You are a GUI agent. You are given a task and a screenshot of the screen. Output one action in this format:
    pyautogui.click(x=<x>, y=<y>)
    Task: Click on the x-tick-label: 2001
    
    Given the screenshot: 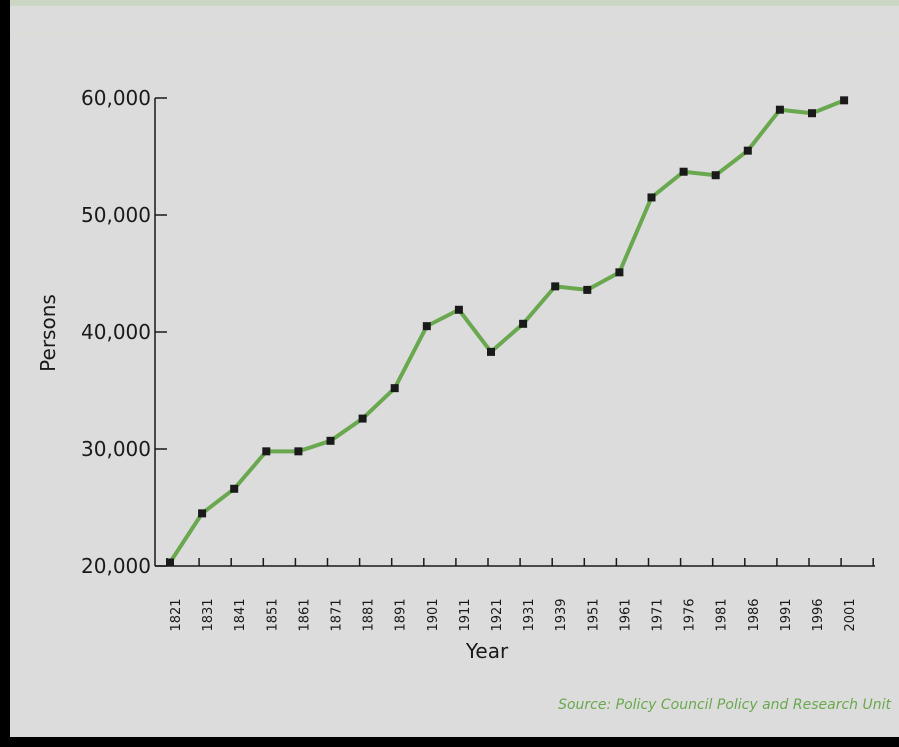 What is the action you would take?
    pyautogui.click(x=850, y=614)
    